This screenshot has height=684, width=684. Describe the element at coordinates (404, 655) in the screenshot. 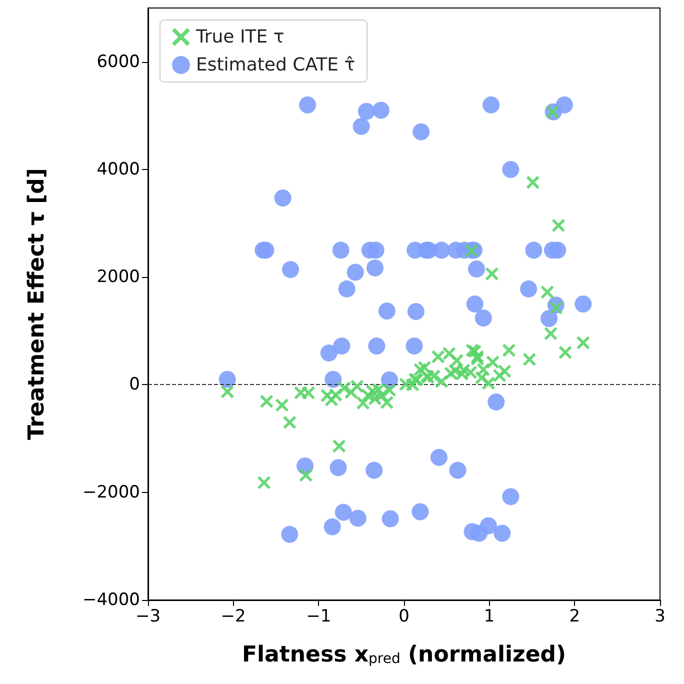

I see `x-axis-title: Flatness xpred (normalized)` at that location.